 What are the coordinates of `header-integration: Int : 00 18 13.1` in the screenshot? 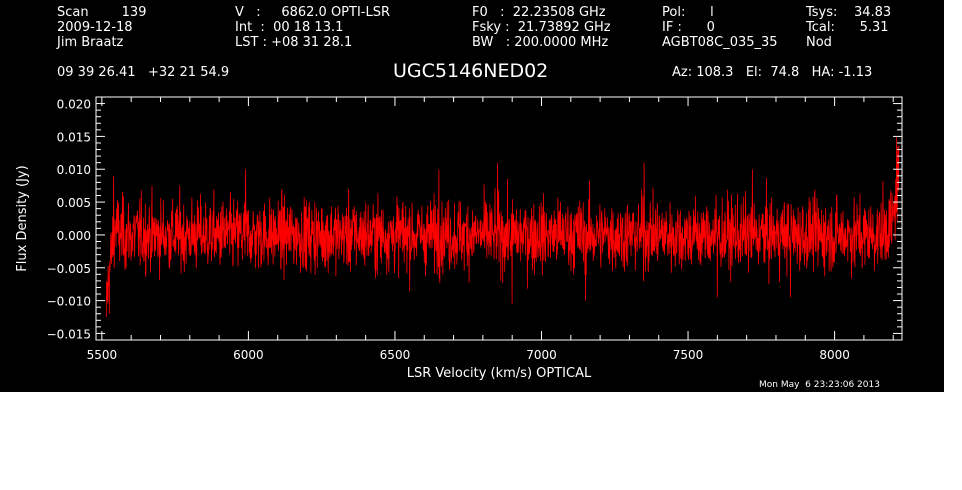 It's located at (289, 27).